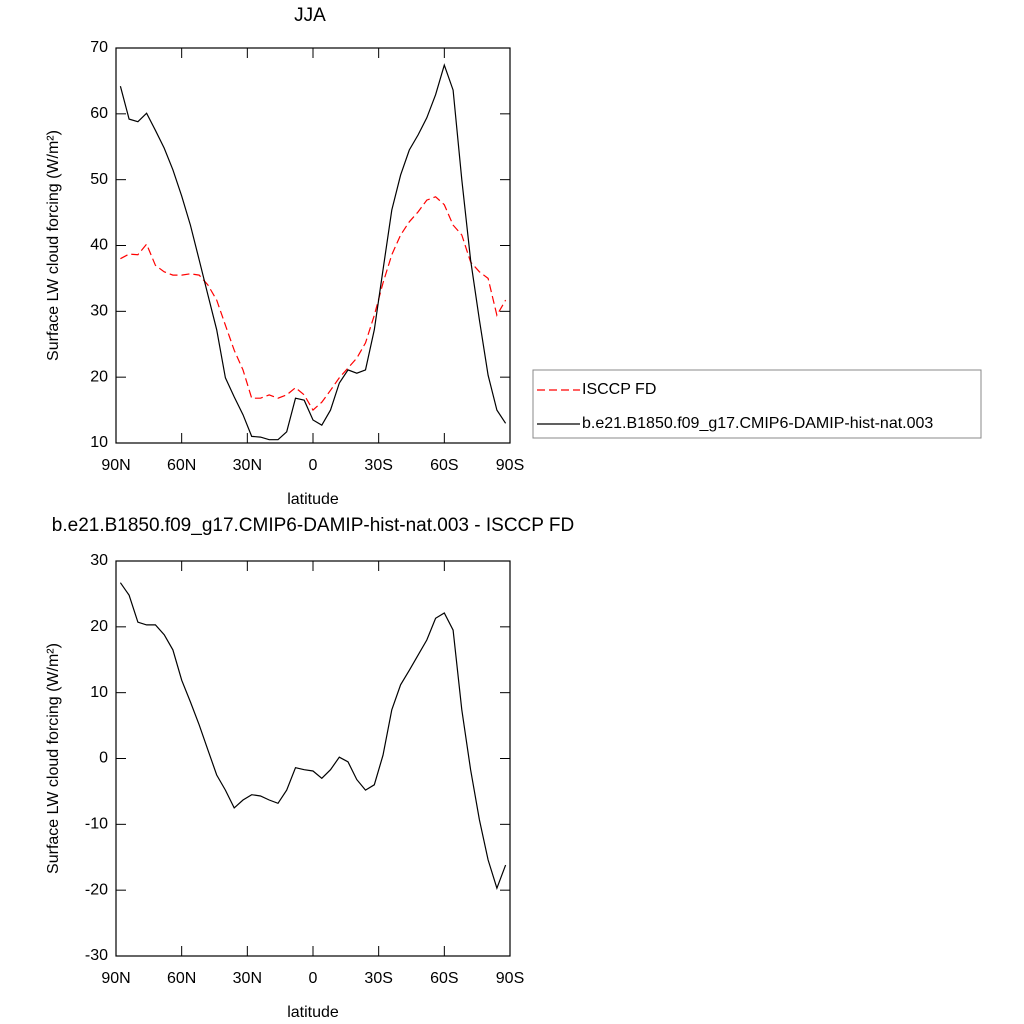  What do you see at coordinates (99, 179) in the screenshot?
I see `y-tick-label: 50` at bounding box center [99, 179].